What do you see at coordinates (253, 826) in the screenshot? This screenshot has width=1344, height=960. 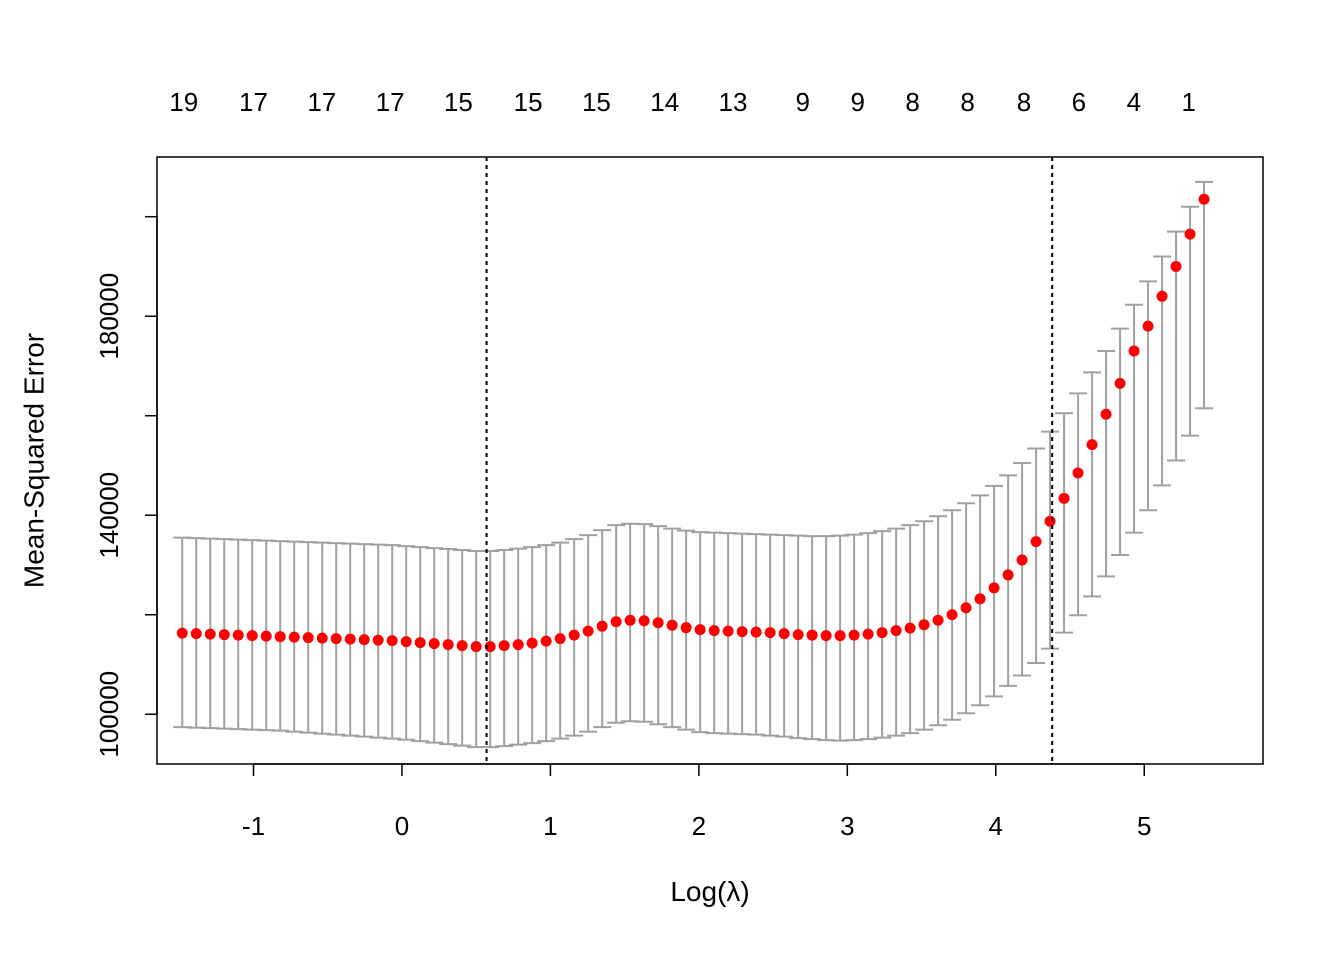 I see `x-tick-label: -1` at bounding box center [253, 826].